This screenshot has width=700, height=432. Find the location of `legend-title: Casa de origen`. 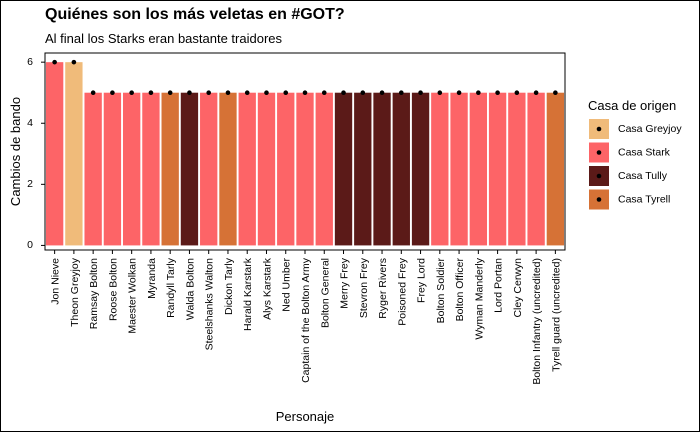

legend-title: Casa de origen is located at coordinates (632, 105).